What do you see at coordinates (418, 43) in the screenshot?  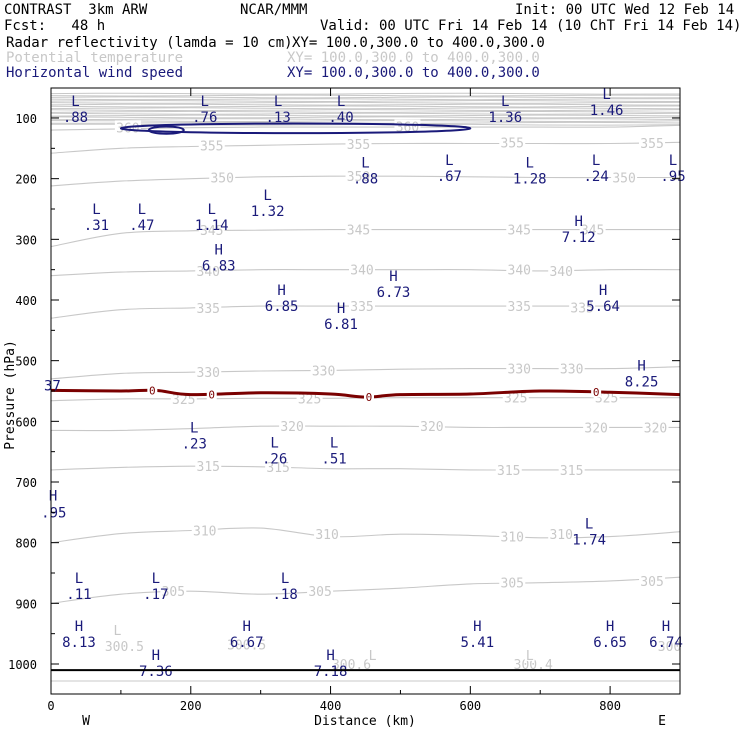 I see `legend-xy-reflectivity: XY= 100.0,300.0 to 400.0,300.0` at bounding box center [418, 43].